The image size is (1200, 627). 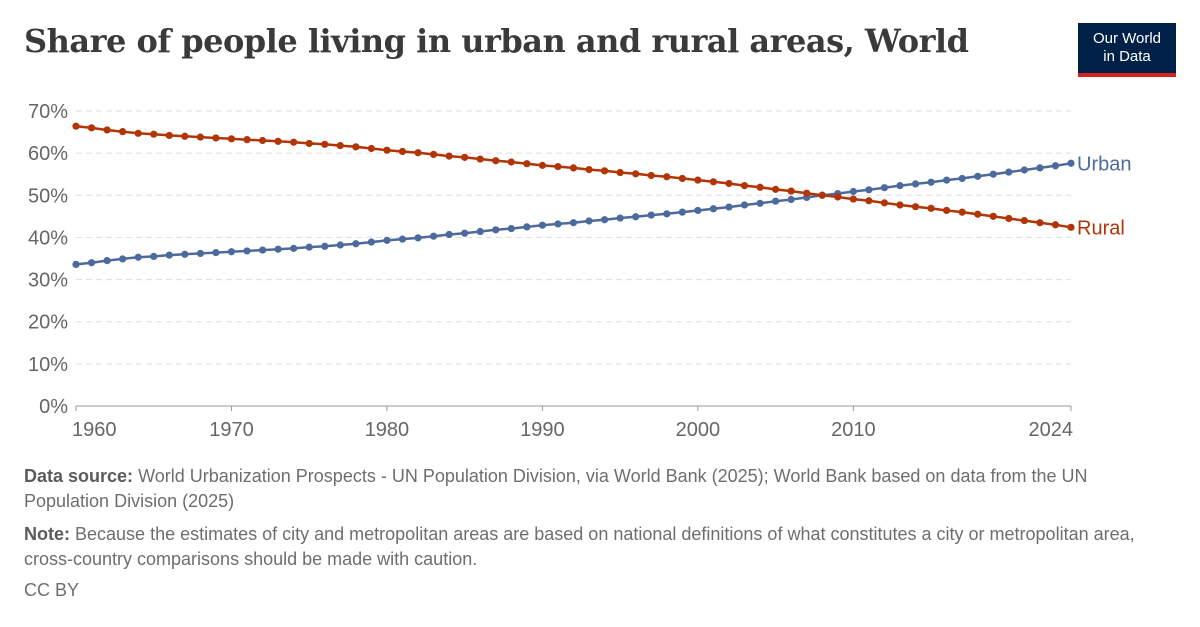 I want to click on y-tick-label: 60%, so click(x=48, y=154).